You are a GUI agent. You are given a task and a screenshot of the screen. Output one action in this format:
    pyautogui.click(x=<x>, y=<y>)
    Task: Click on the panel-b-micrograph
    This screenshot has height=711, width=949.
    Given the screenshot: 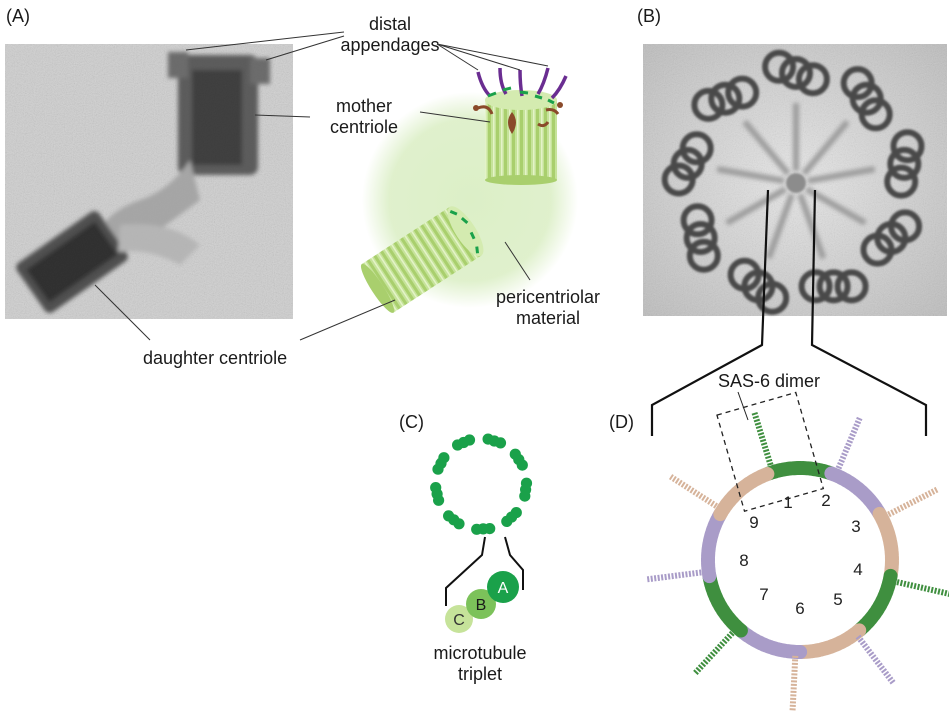 What is the action you would take?
    pyautogui.click(x=795, y=180)
    